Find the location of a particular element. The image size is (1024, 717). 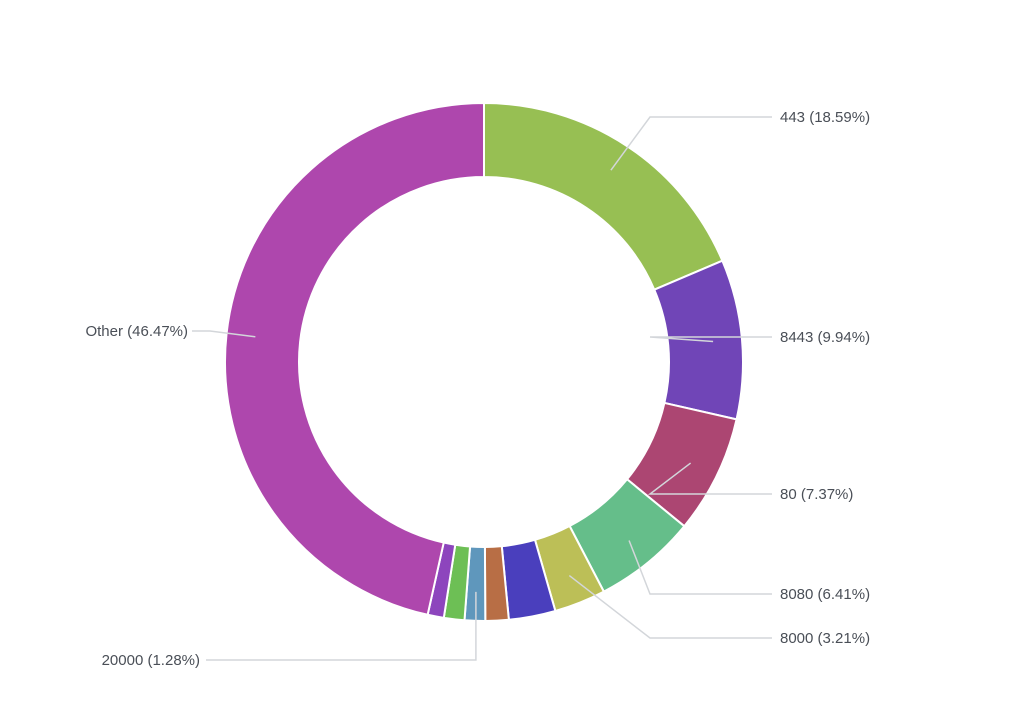

label-80: 80 (7.37%) is located at coordinates (816, 494).